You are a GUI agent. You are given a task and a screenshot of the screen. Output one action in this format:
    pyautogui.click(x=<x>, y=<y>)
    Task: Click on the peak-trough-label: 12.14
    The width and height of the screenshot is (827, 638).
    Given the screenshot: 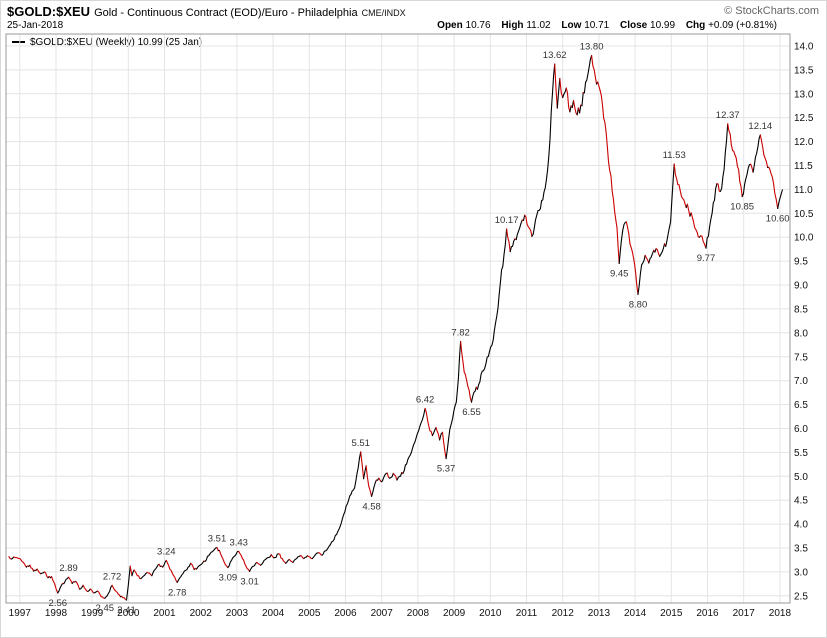 What is the action you would take?
    pyautogui.click(x=760, y=126)
    